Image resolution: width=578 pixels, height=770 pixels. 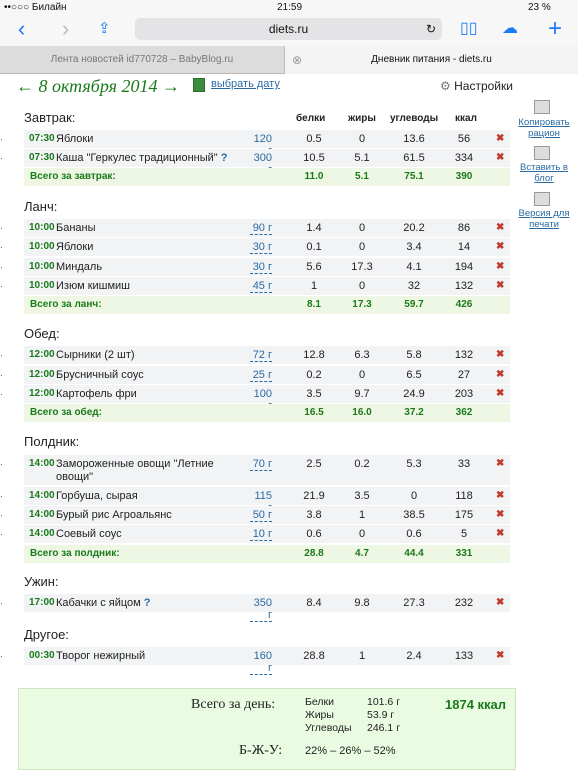 I want to click on cloud-tabs-icon: ☁, so click(x=510, y=28).